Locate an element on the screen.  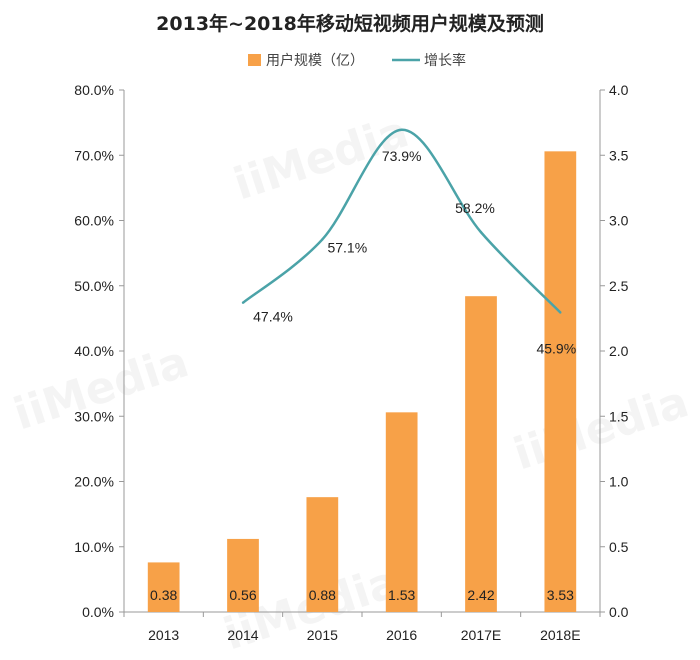
chart-title: 2013年~2018年移动短视频用户规模及预测 is located at coordinates (350, 23).